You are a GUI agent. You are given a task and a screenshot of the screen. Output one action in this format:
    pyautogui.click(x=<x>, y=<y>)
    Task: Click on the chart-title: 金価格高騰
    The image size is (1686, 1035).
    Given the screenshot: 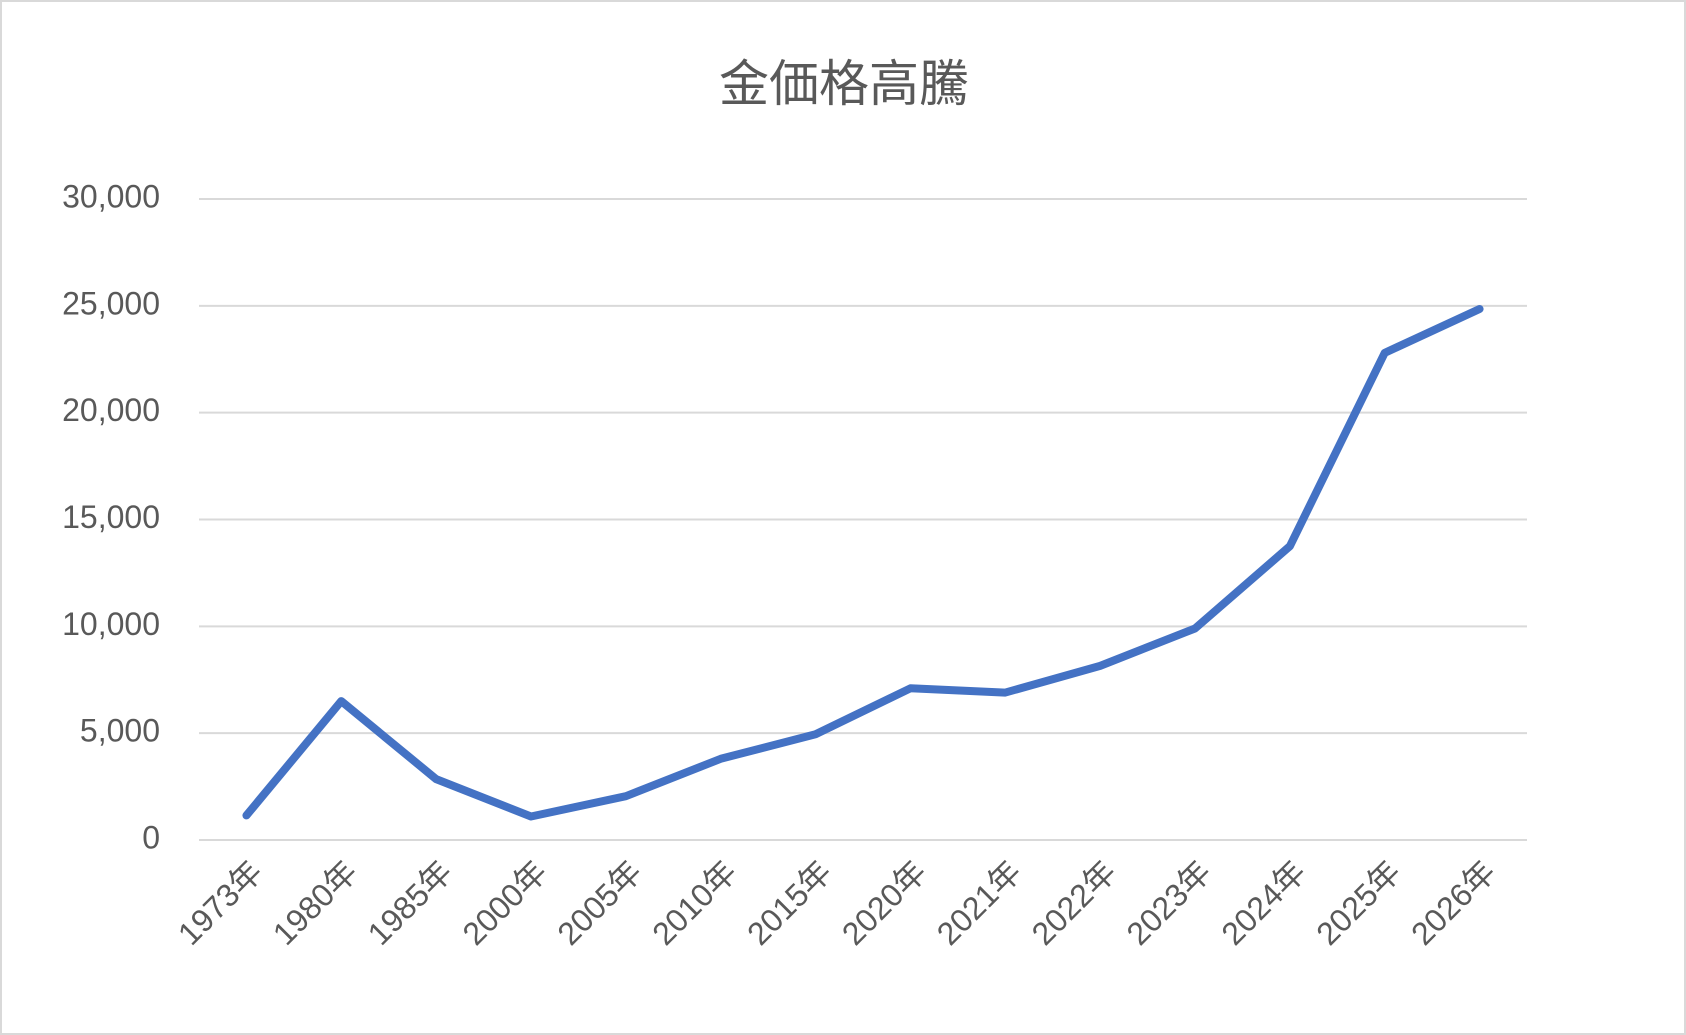 What is the action you would take?
    pyautogui.click(x=844, y=84)
    